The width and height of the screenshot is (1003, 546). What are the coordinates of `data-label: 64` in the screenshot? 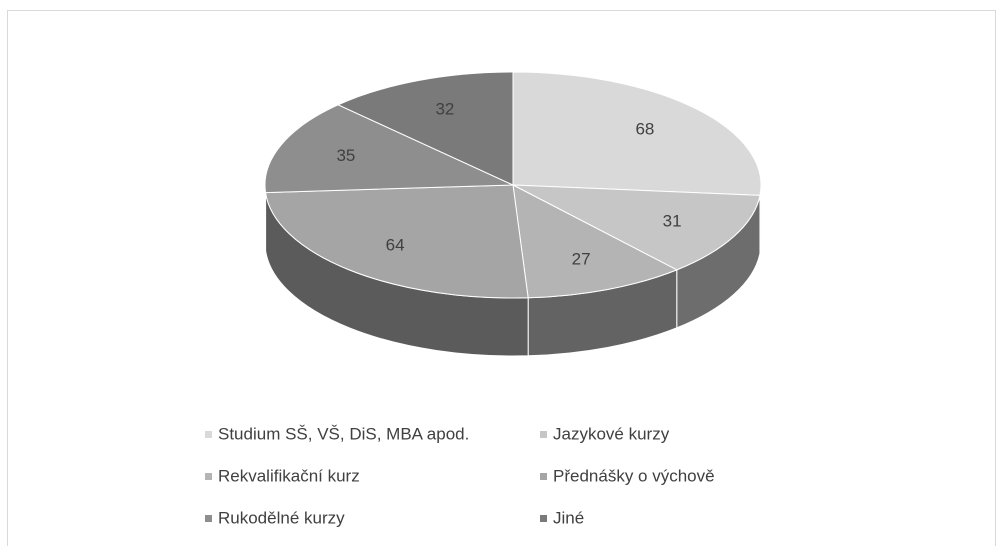 It's located at (395, 245).